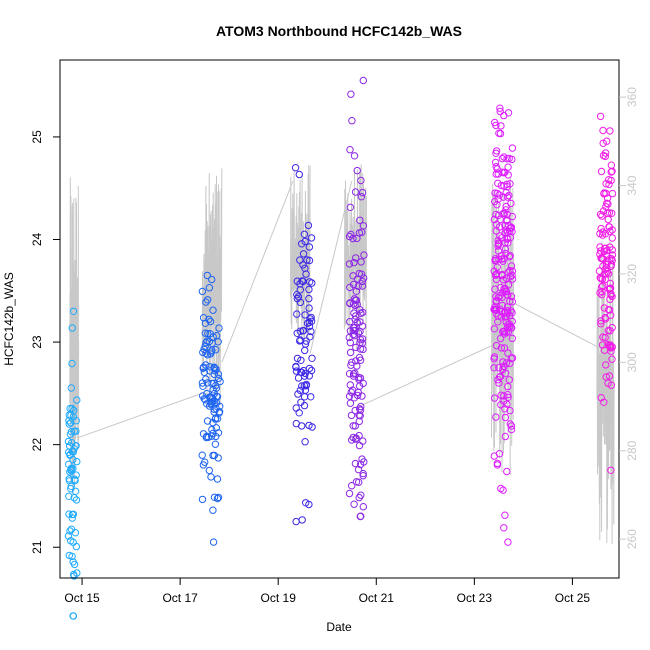 The width and height of the screenshot is (650, 650). What do you see at coordinates (632, 450) in the screenshot?
I see `y2-tick-label: 280` at bounding box center [632, 450].